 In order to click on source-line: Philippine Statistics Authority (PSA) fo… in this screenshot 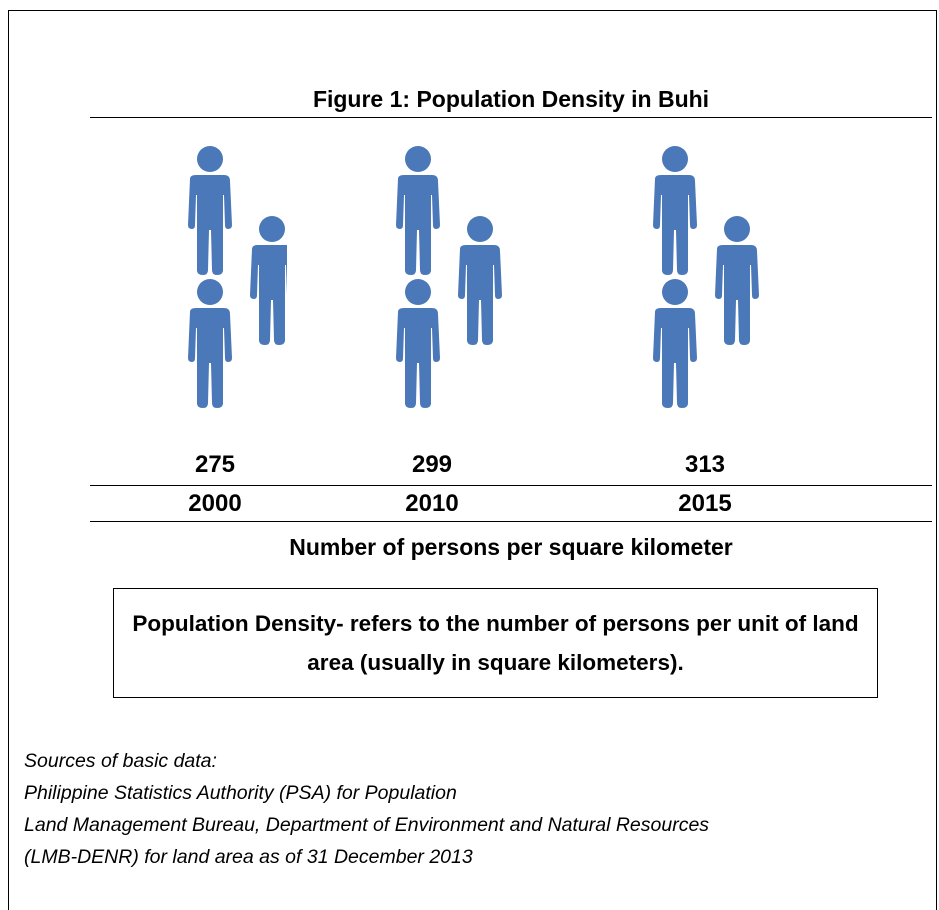, I will do `click(240, 793)`.